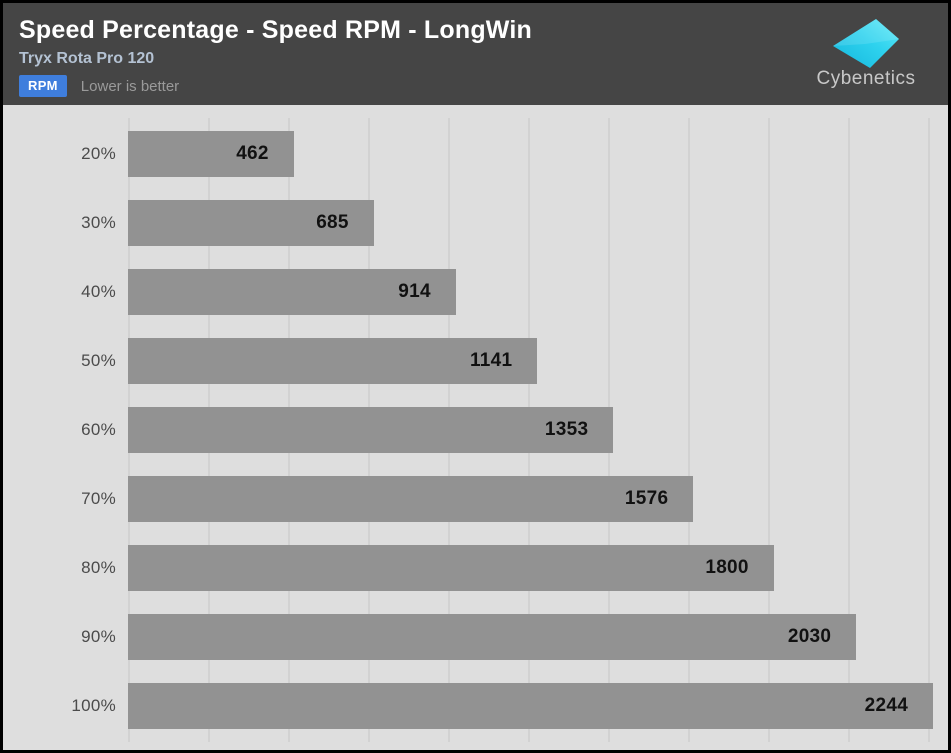 The width and height of the screenshot is (951, 753). I want to click on chart-row: 50% 1141, so click(475, 360).